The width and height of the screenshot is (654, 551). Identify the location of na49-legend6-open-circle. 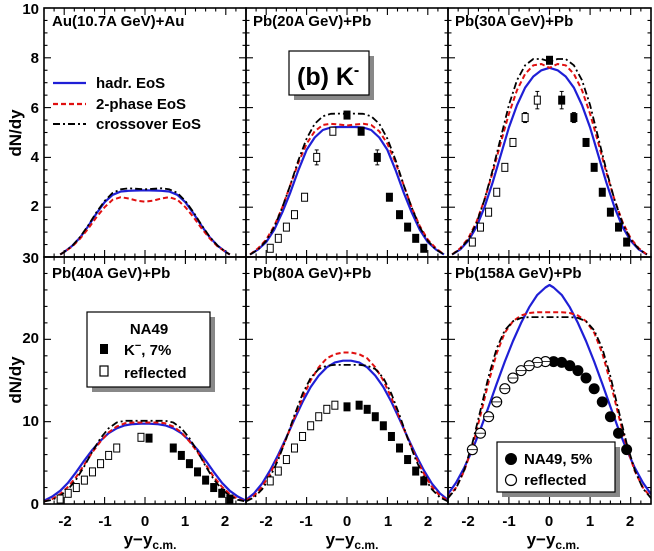
(511, 480).